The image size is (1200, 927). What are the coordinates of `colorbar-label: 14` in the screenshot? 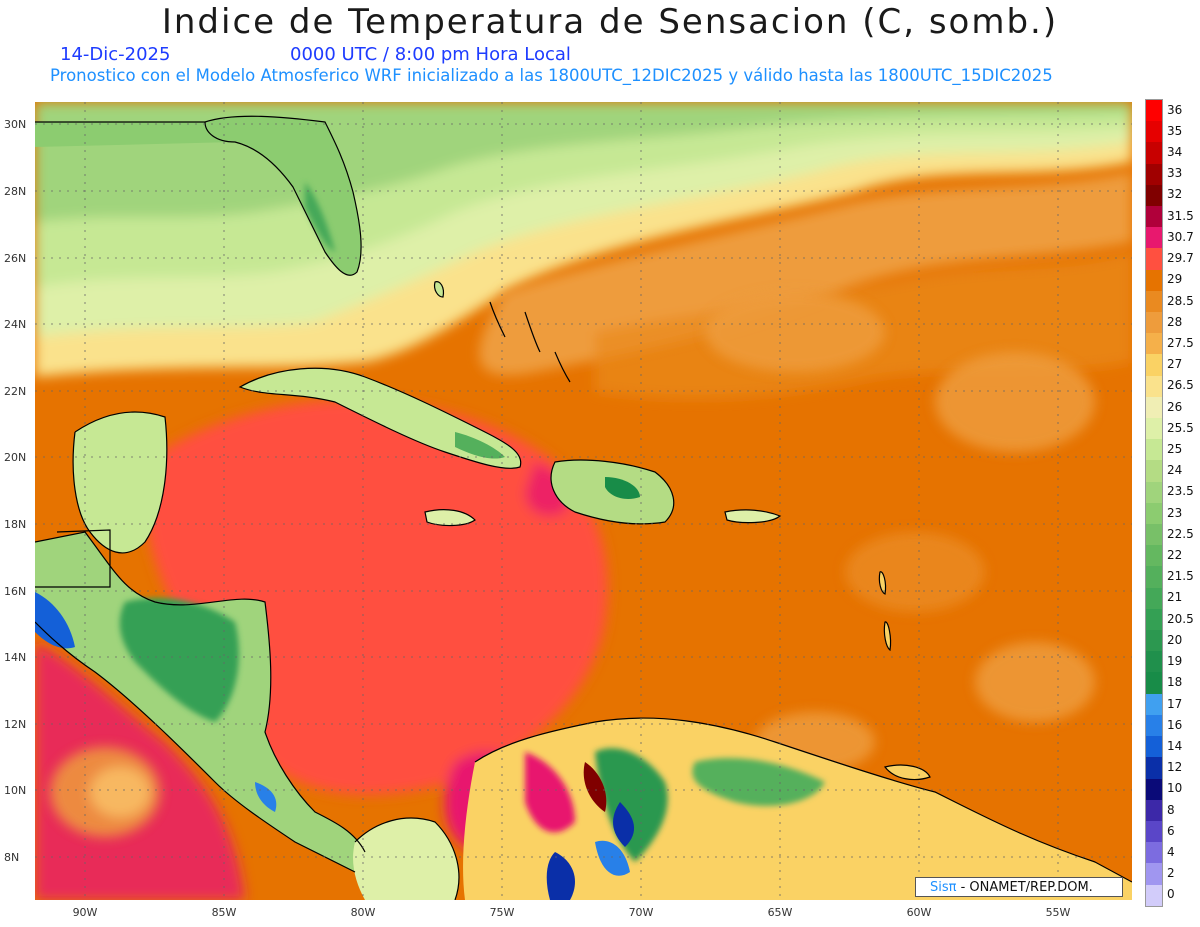 It's located at (1175, 745).